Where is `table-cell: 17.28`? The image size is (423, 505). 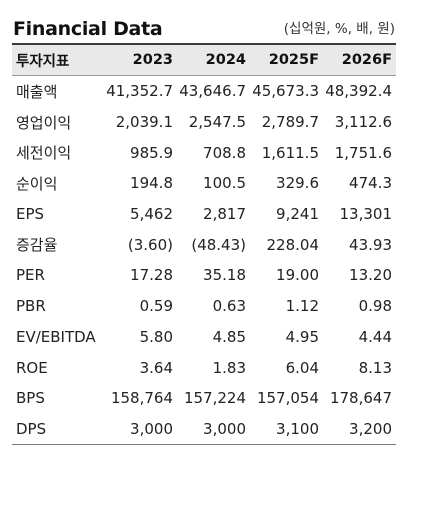 table-cell: 17.28 is located at coordinates (151, 275).